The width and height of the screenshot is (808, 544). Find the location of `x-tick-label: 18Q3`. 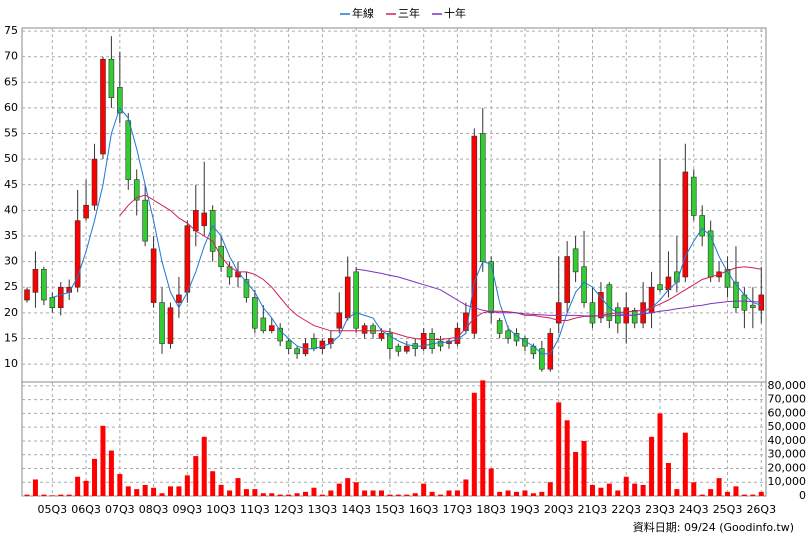

x-tick-label: 18Q3 is located at coordinates (491, 509).